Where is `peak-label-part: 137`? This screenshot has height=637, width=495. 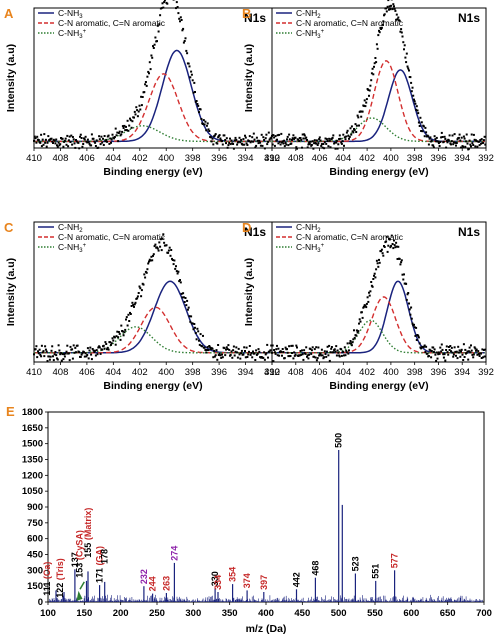 peak-label-part: 137 is located at coordinates (75, 559).